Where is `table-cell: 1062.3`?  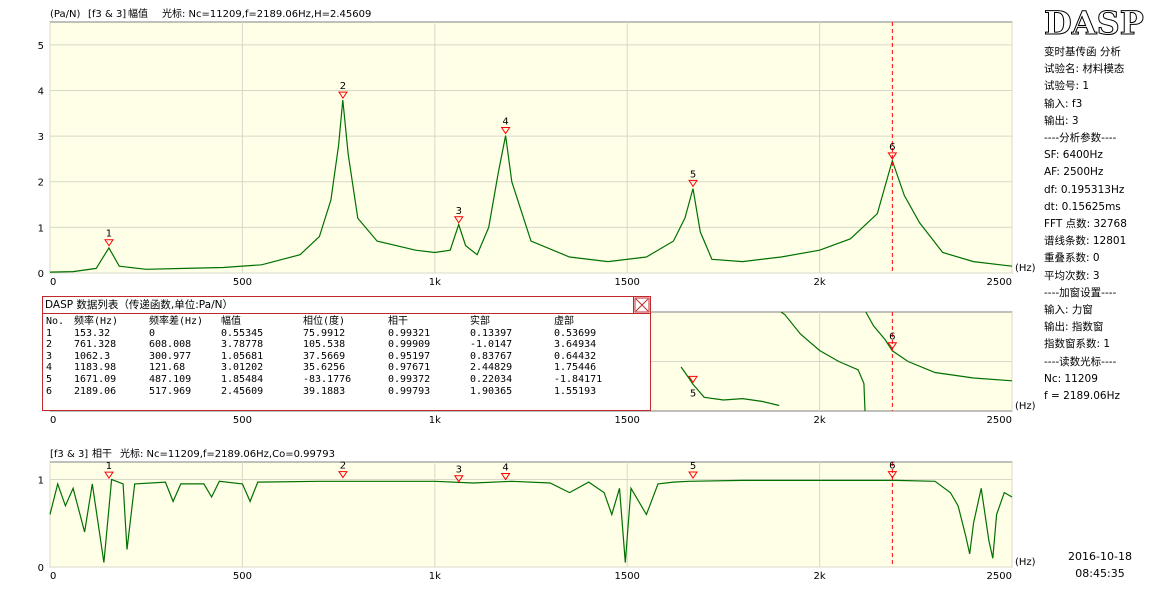 table-cell: 1062.3 is located at coordinates (92, 356).